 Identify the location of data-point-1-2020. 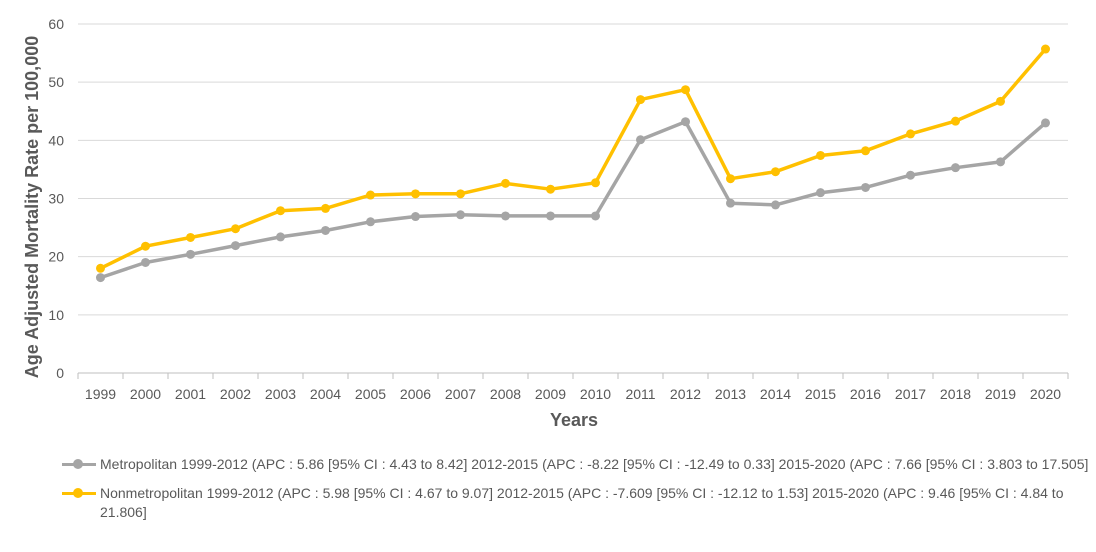
(1045, 49).